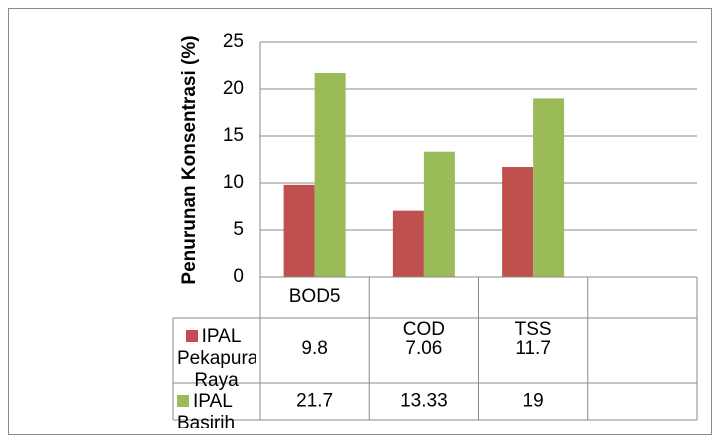 The height and width of the screenshot is (448, 720). Describe the element at coordinates (424, 329) in the screenshot. I see `x-tick-label: COD` at that location.